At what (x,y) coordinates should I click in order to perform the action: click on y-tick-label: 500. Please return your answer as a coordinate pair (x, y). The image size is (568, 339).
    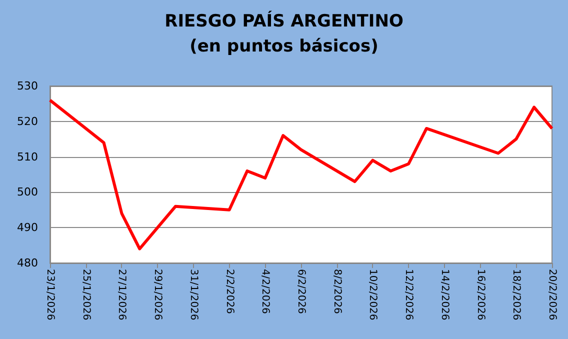
    Looking at the image, I should click on (27, 192).